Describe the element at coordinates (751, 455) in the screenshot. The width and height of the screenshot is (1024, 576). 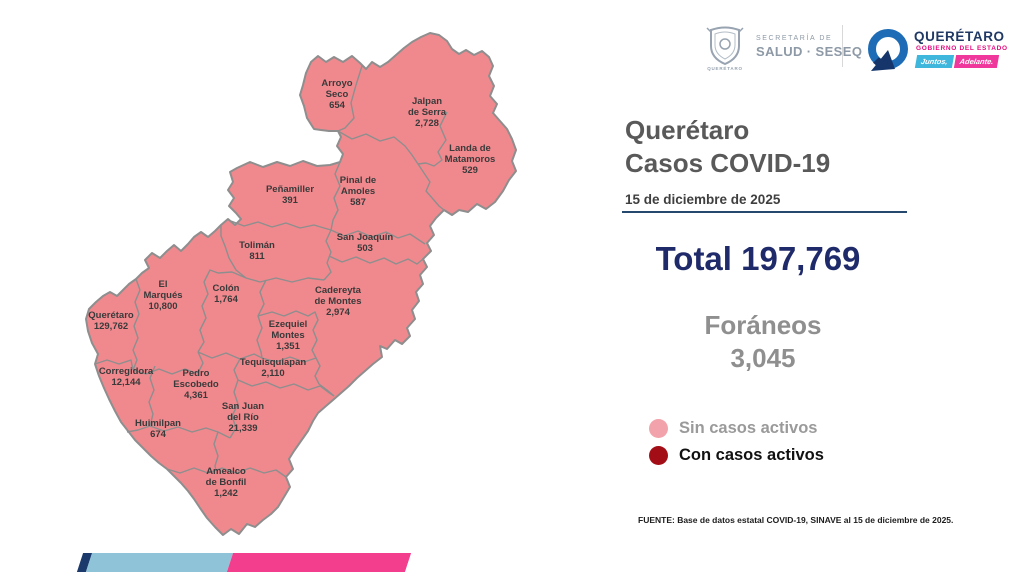
I see `legend-label: Con casos activos` at that location.